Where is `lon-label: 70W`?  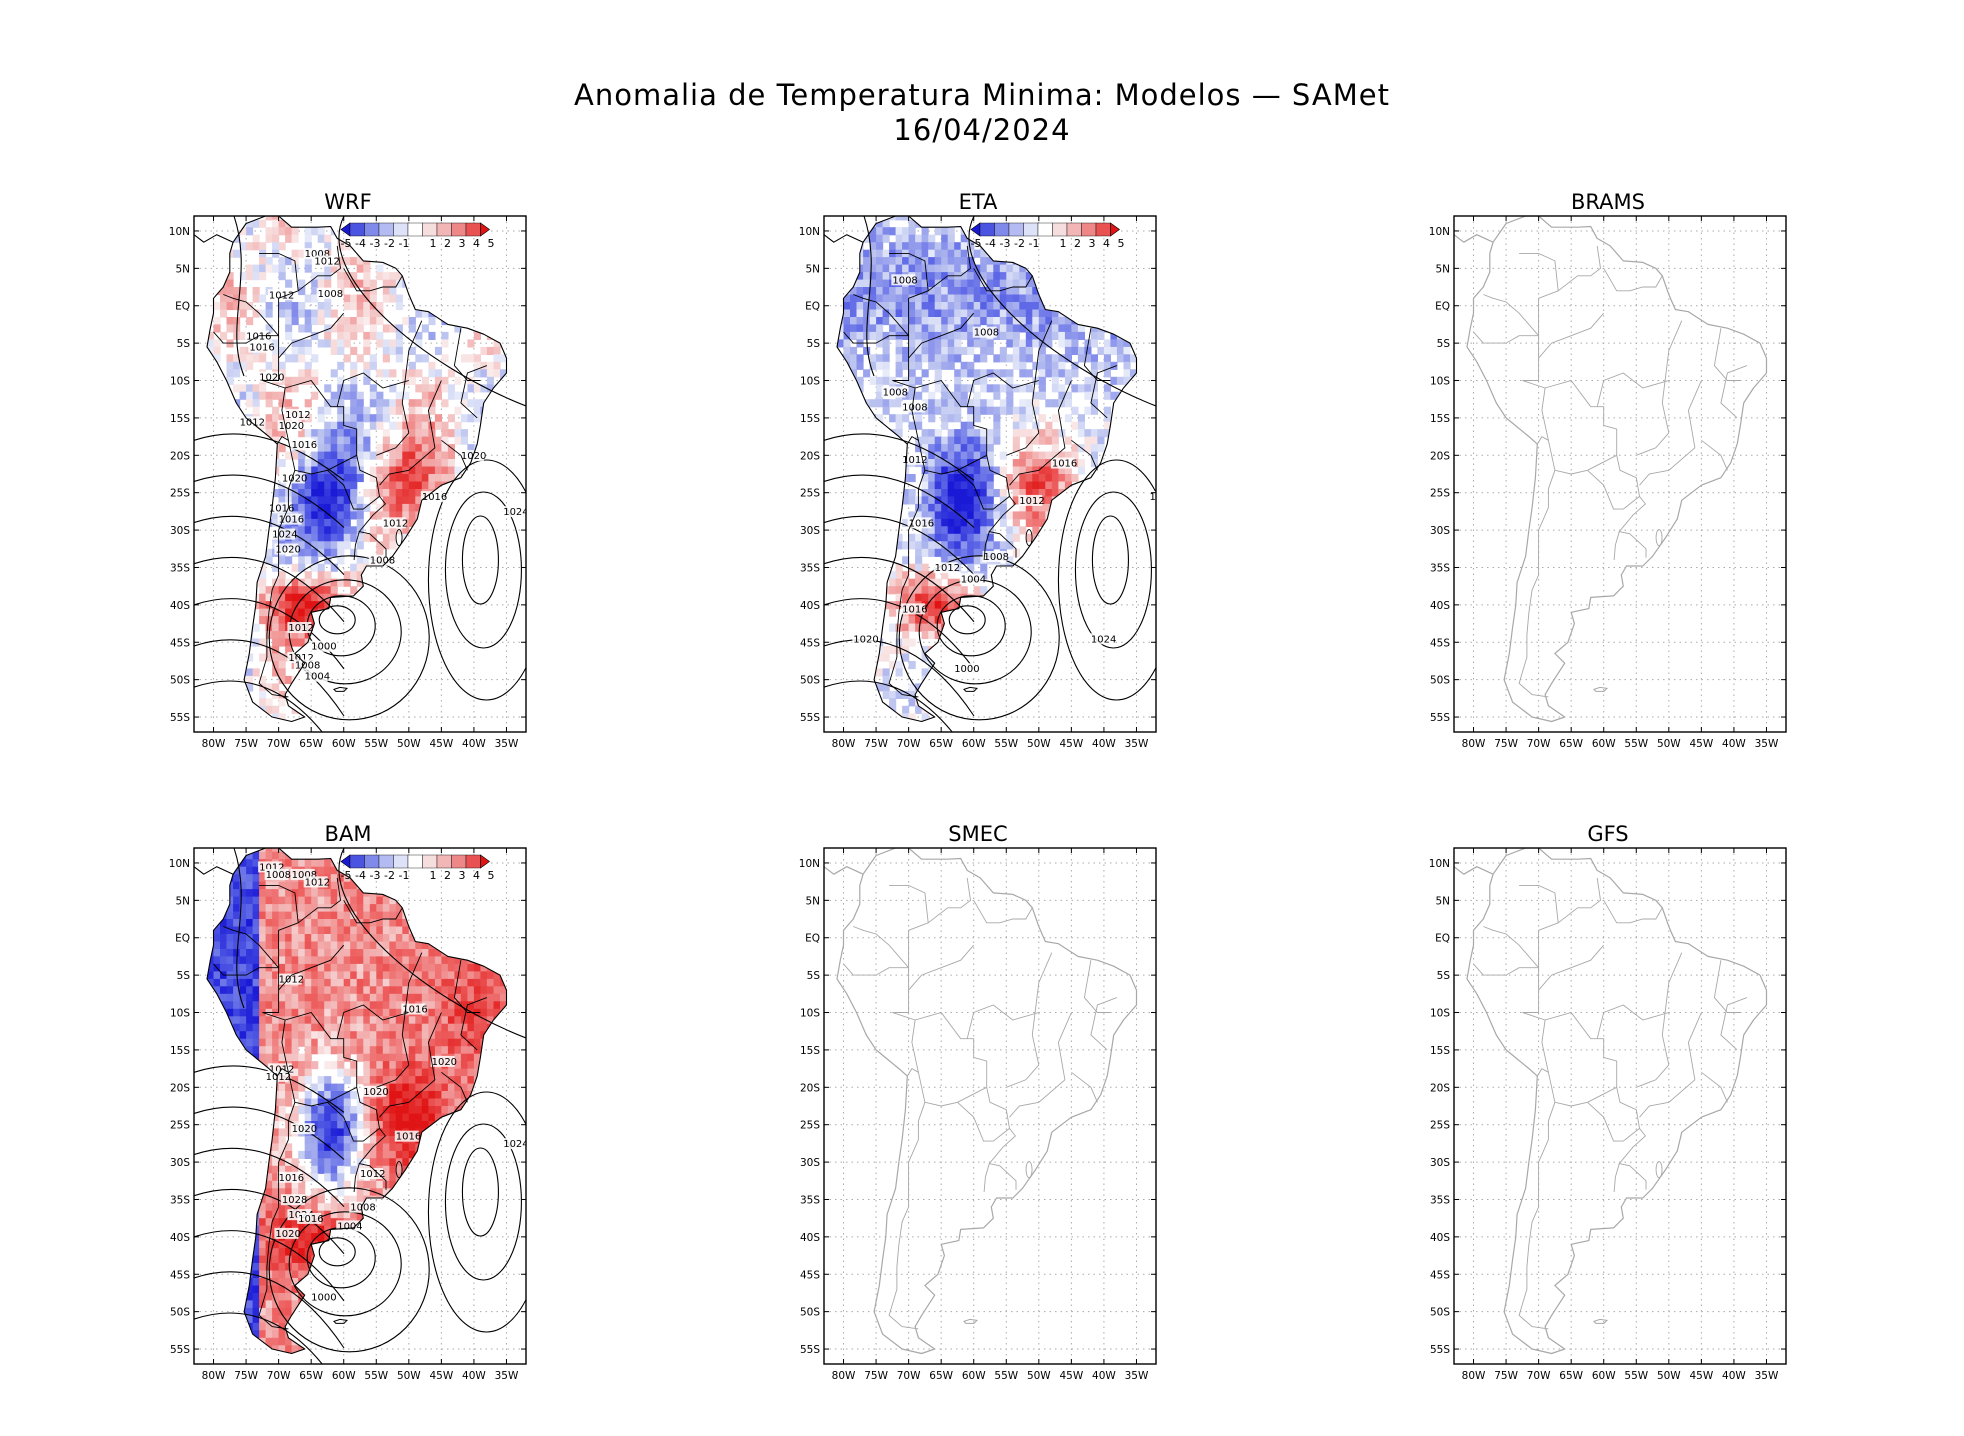
lon-label: 70W is located at coordinates (909, 744).